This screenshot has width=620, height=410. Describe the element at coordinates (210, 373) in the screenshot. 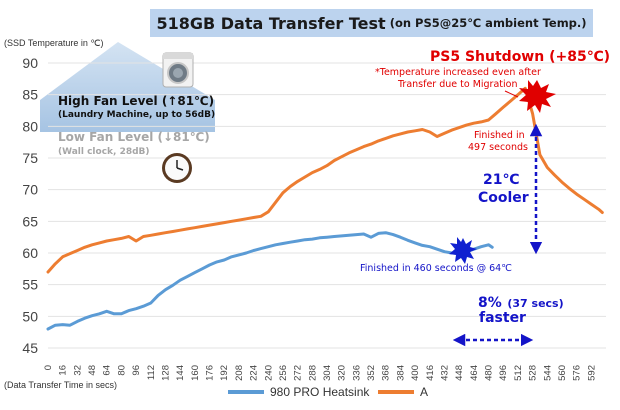

I see `x-tick-label: 176` at that location.